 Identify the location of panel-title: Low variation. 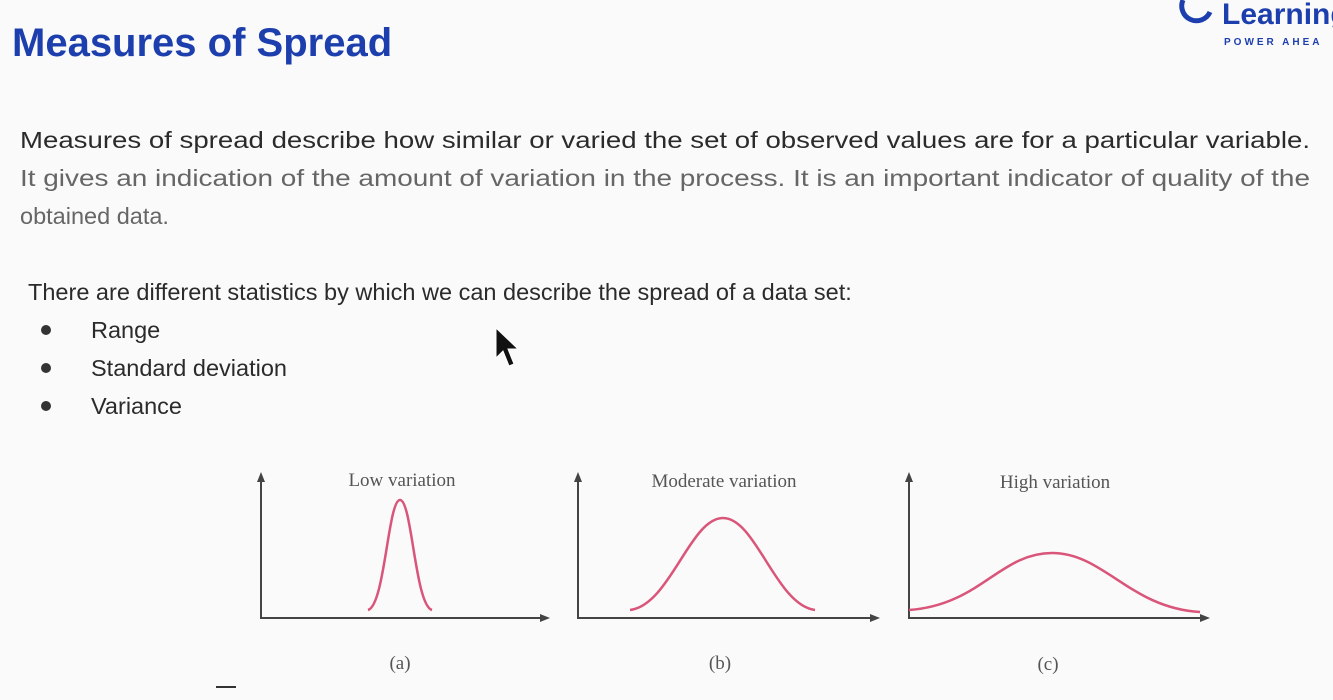
(402, 480).